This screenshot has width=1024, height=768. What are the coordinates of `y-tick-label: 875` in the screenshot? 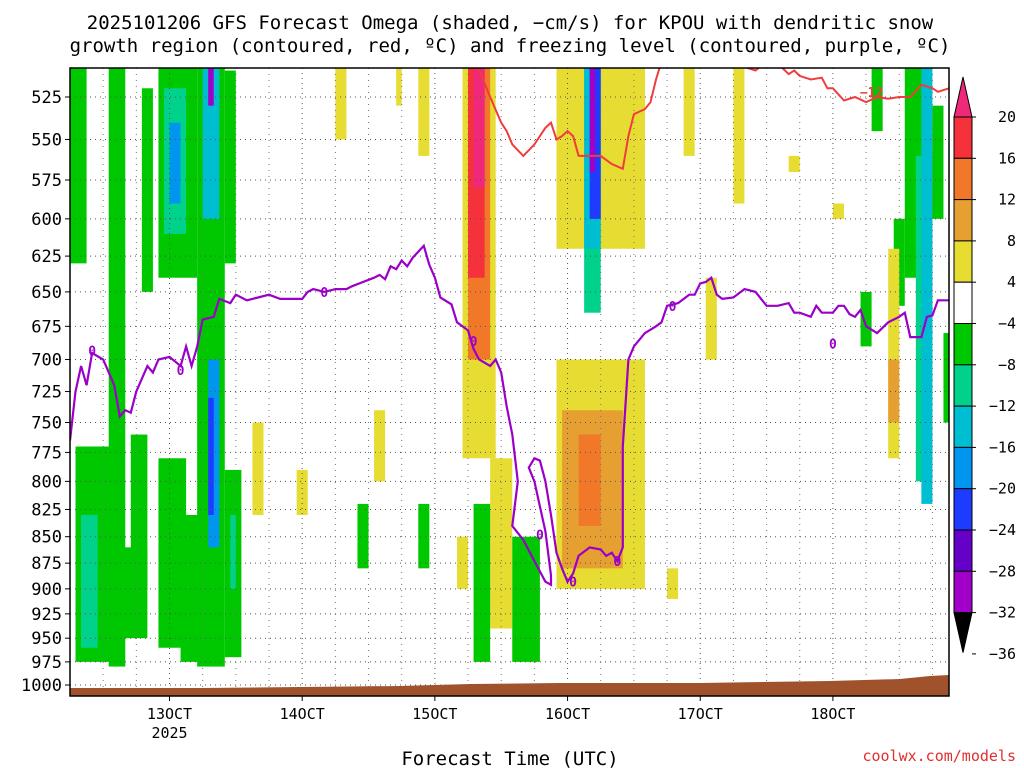 It's located at (46, 564).